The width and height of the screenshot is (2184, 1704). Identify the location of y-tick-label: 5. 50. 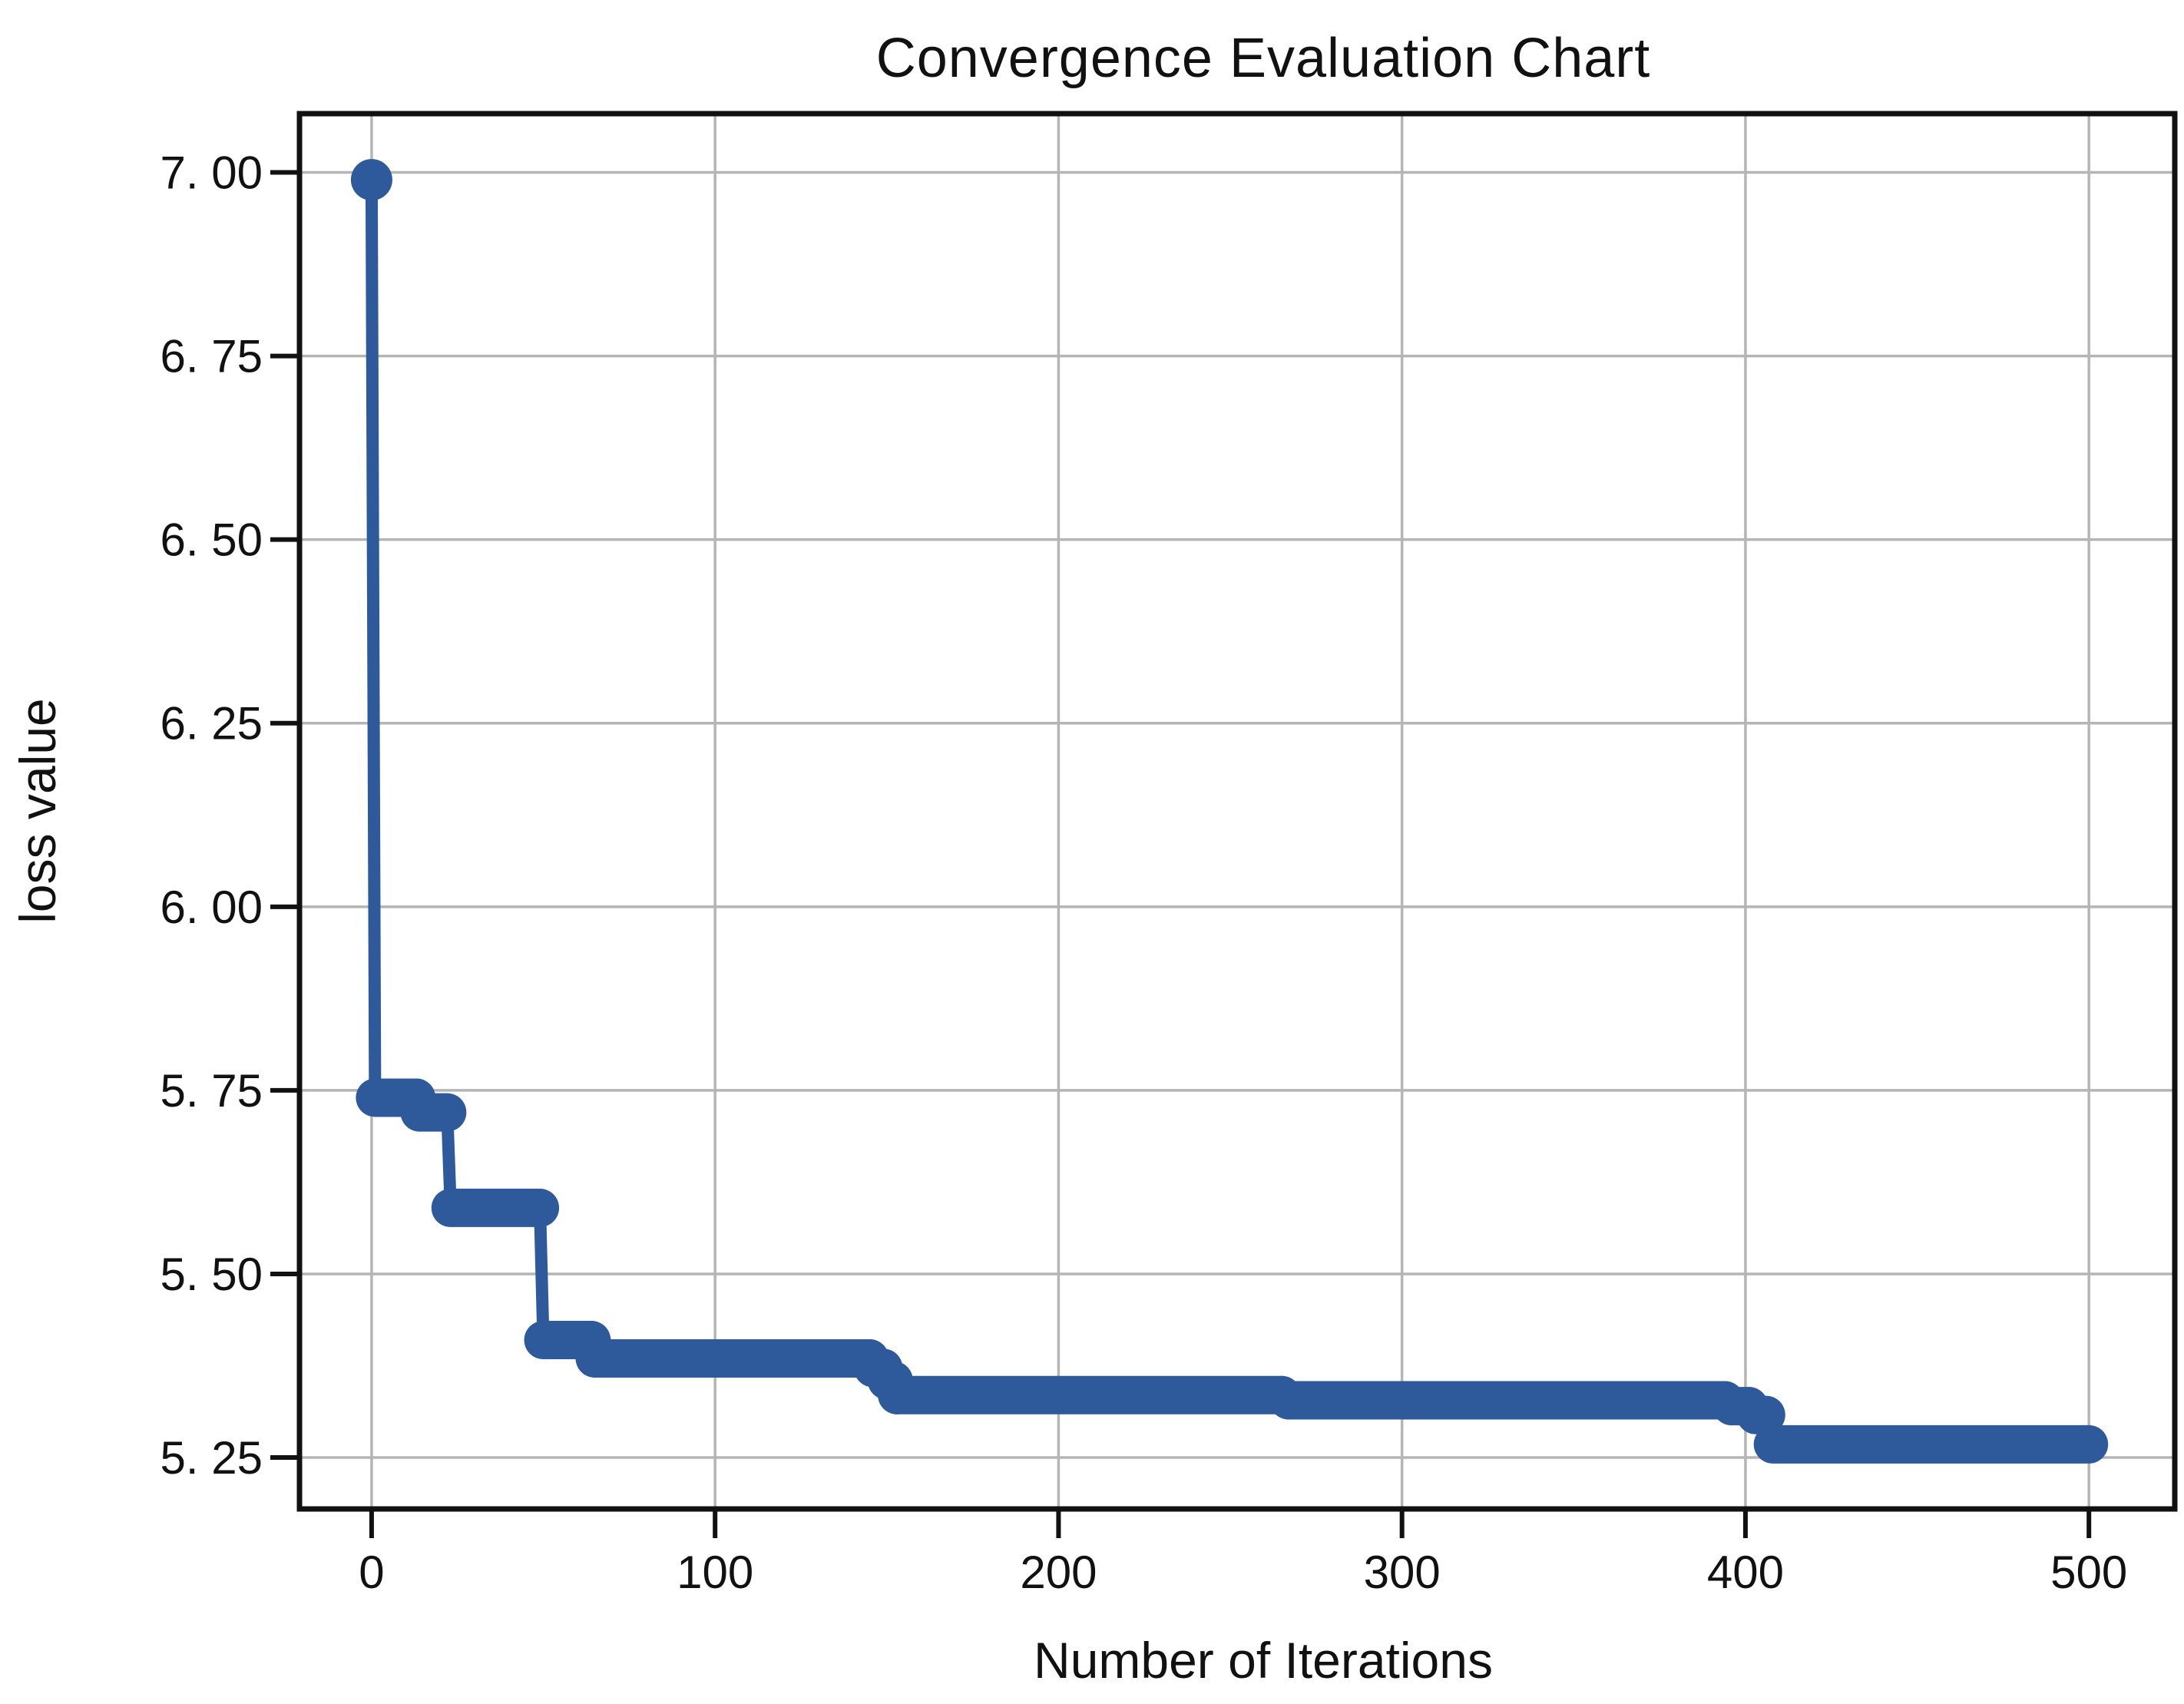
(211, 1274).